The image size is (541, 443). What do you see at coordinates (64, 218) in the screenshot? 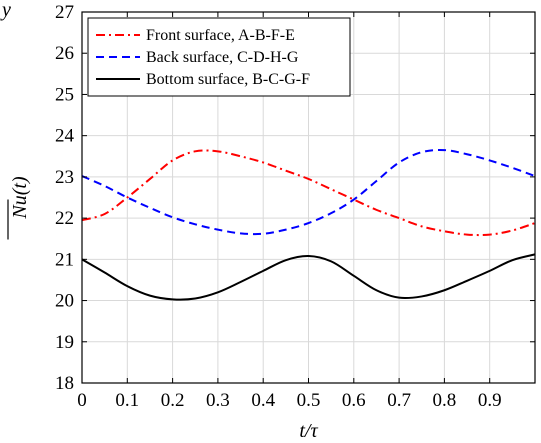
I see `y-tick-label: 22` at bounding box center [64, 218].